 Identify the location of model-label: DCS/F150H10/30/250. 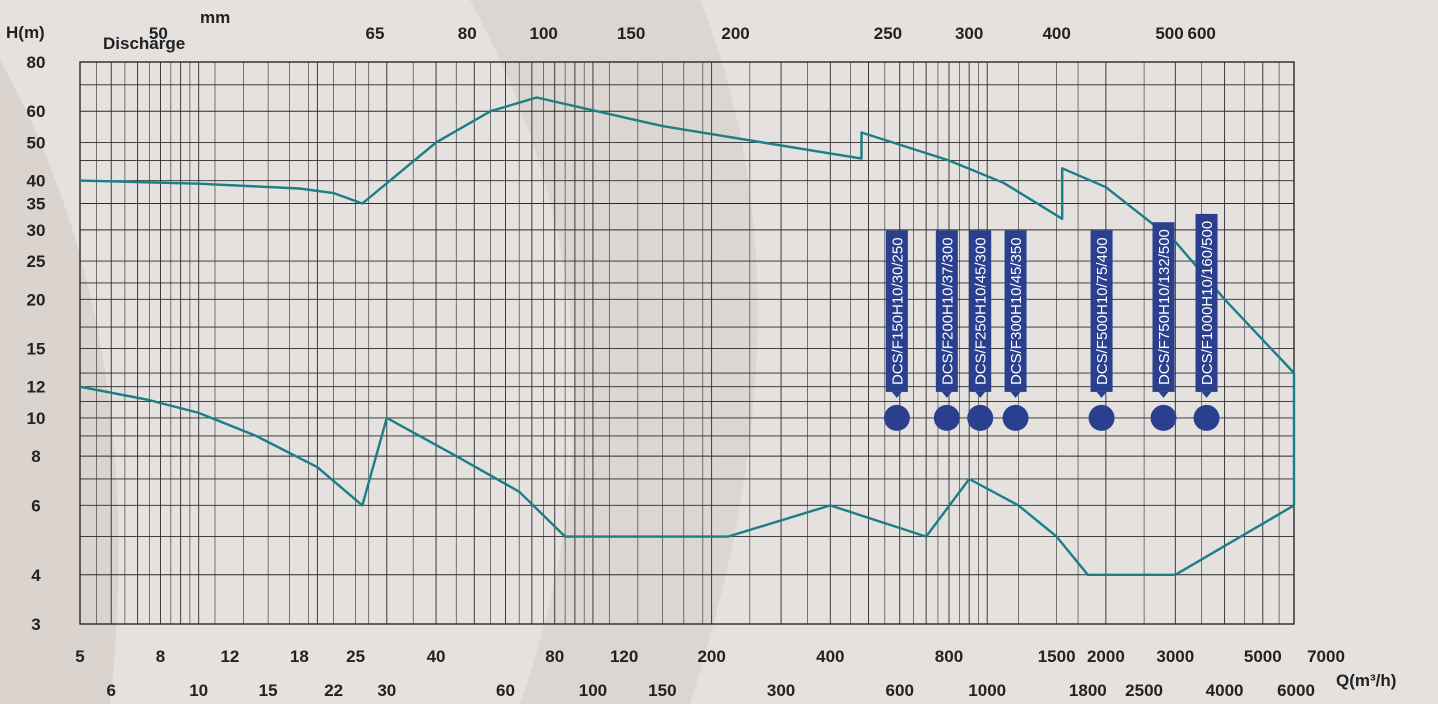
(897, 311).